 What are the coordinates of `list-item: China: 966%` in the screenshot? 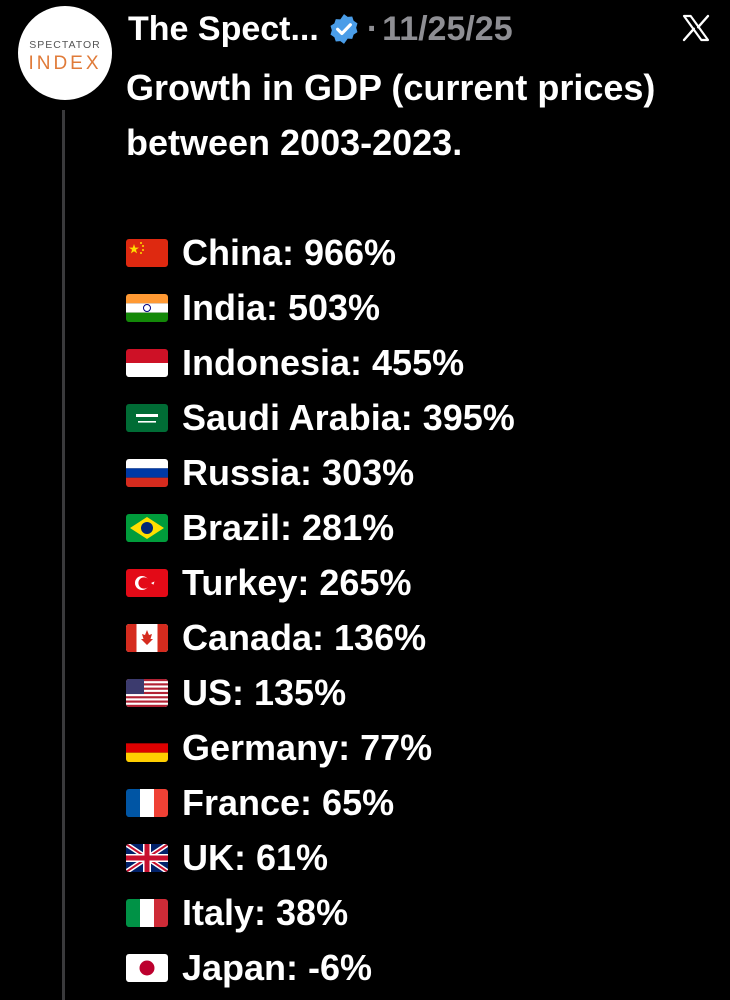 It's located at (421, 252).